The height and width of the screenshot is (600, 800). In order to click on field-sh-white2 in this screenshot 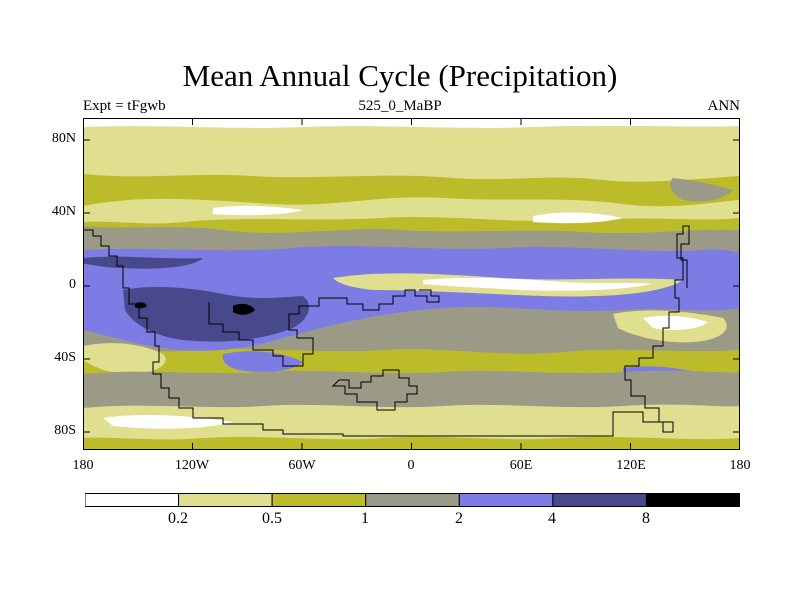, I will do `click(675, 322)`.